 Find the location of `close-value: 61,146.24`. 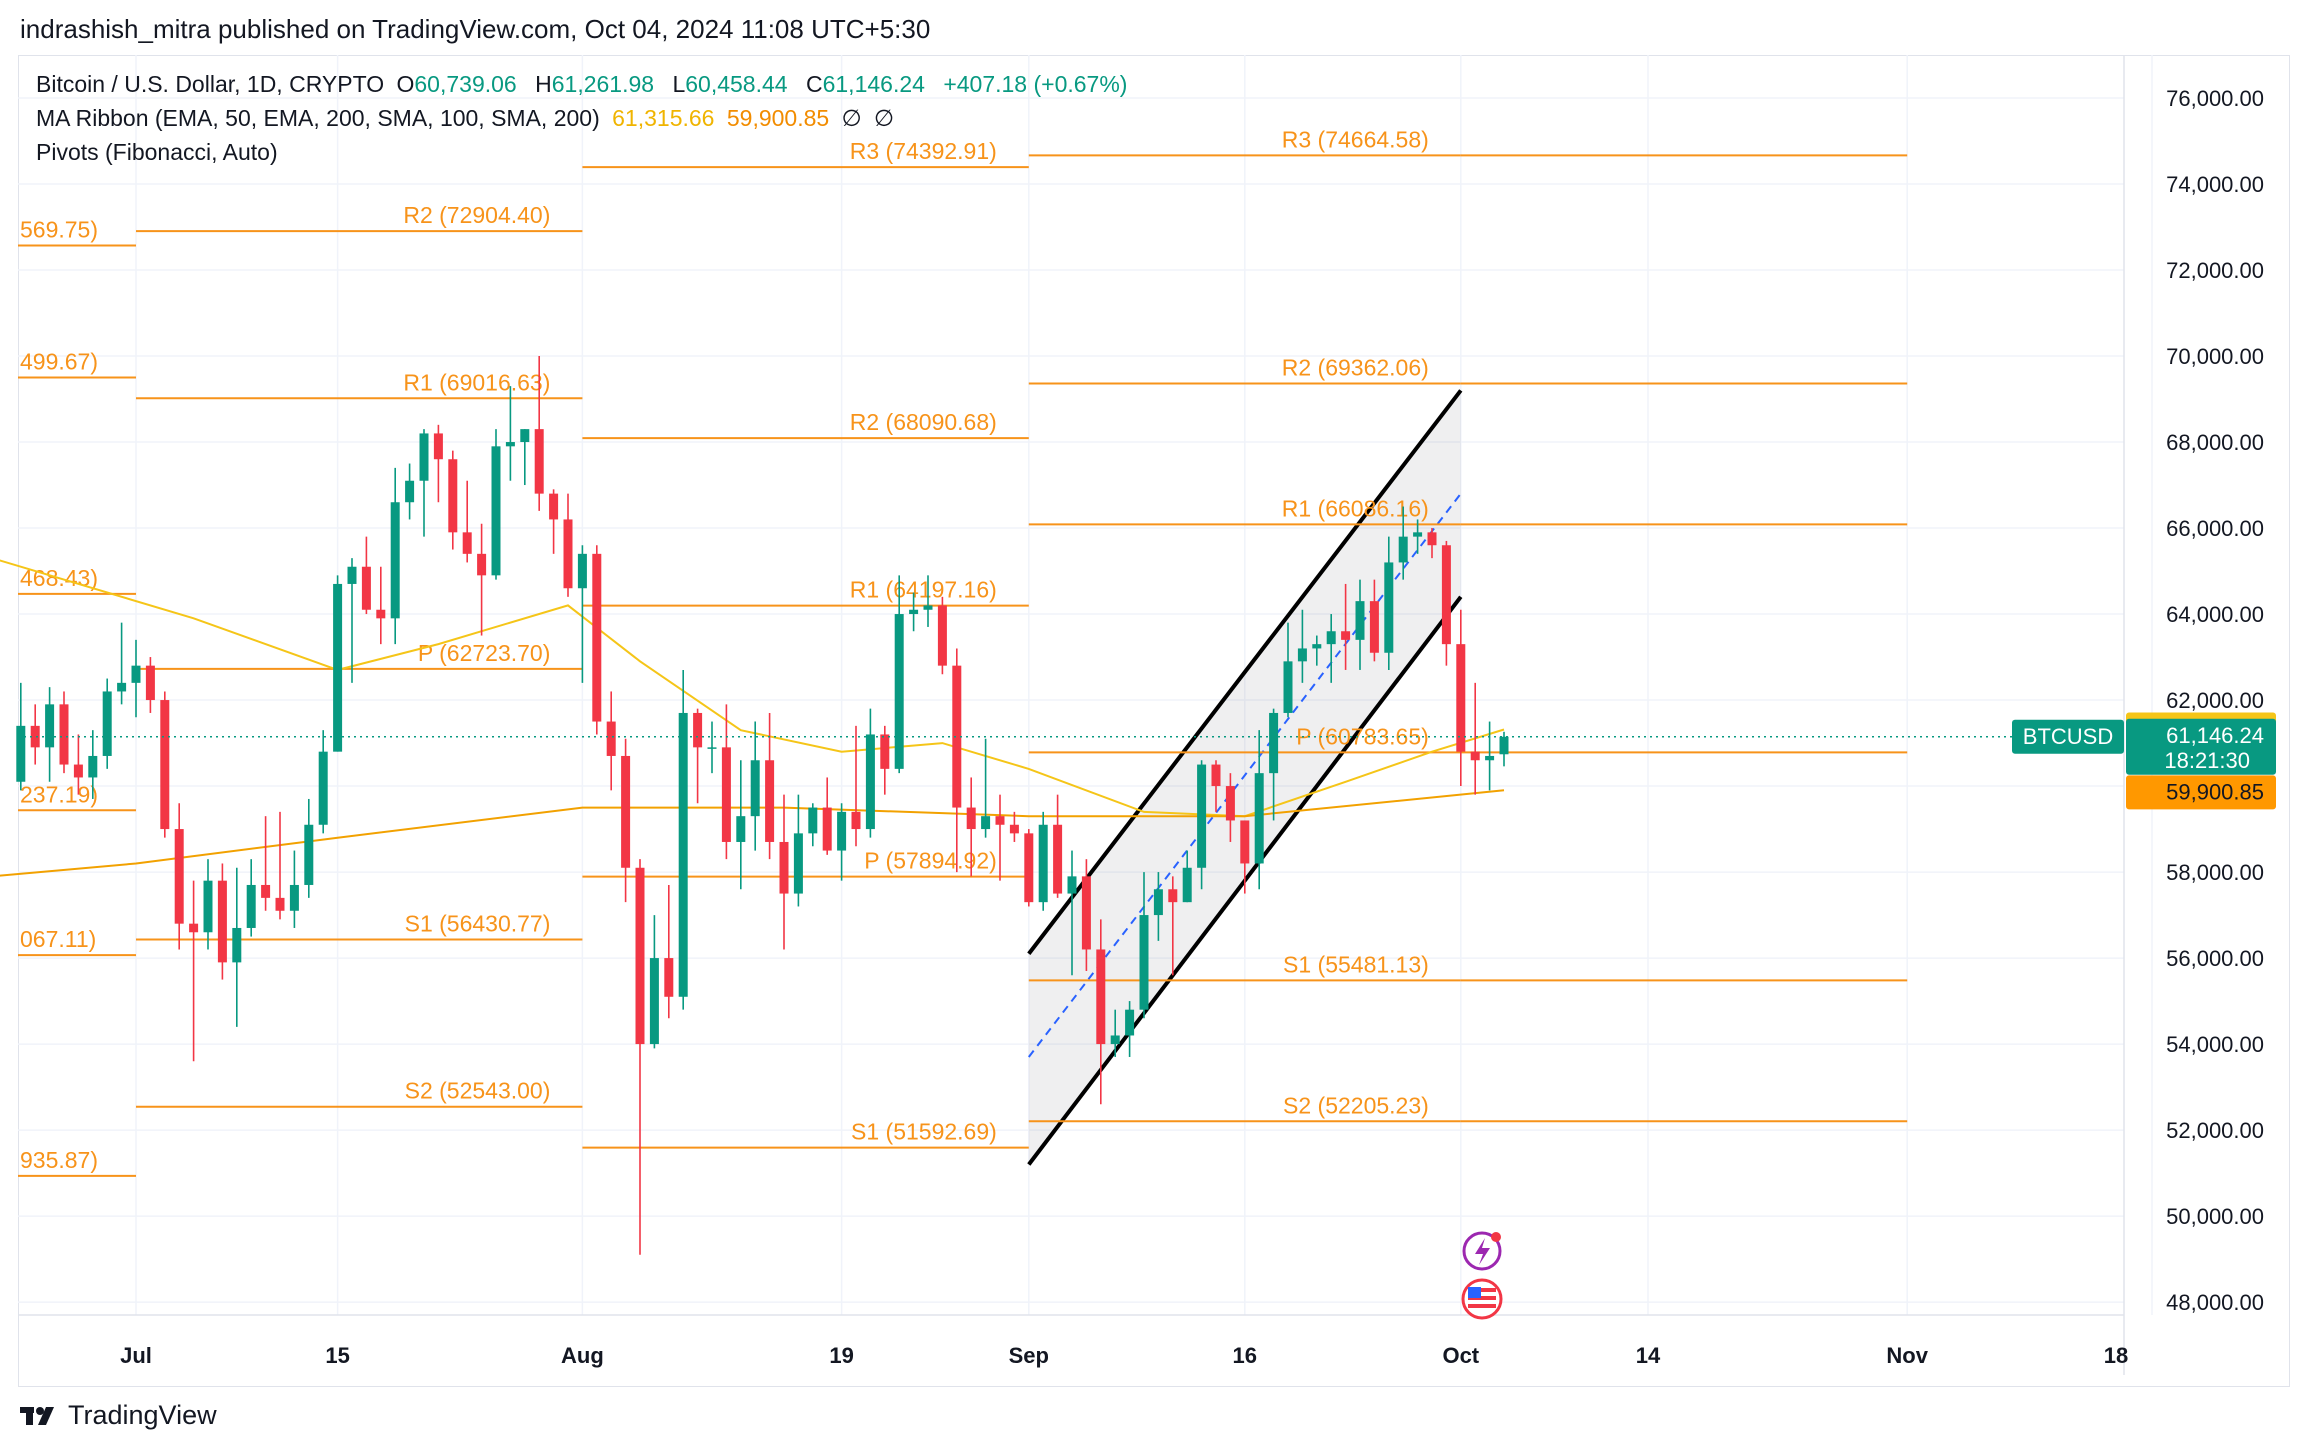

close-value: 61,146.24 is located at coordinates (873, 84).